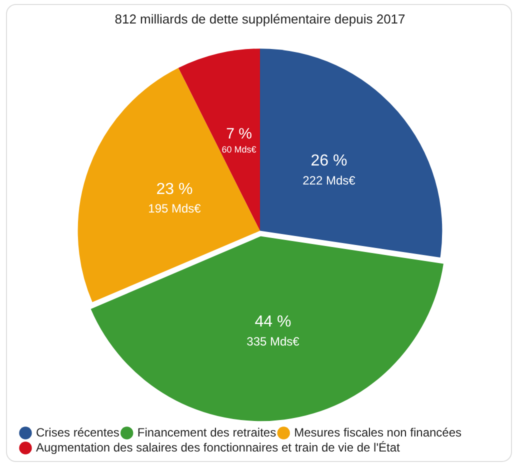 Image resolution: width=520 pixels, height=468 pixels. I want to click on data-label: 7 % 60 Mds€, so click(239, 140).